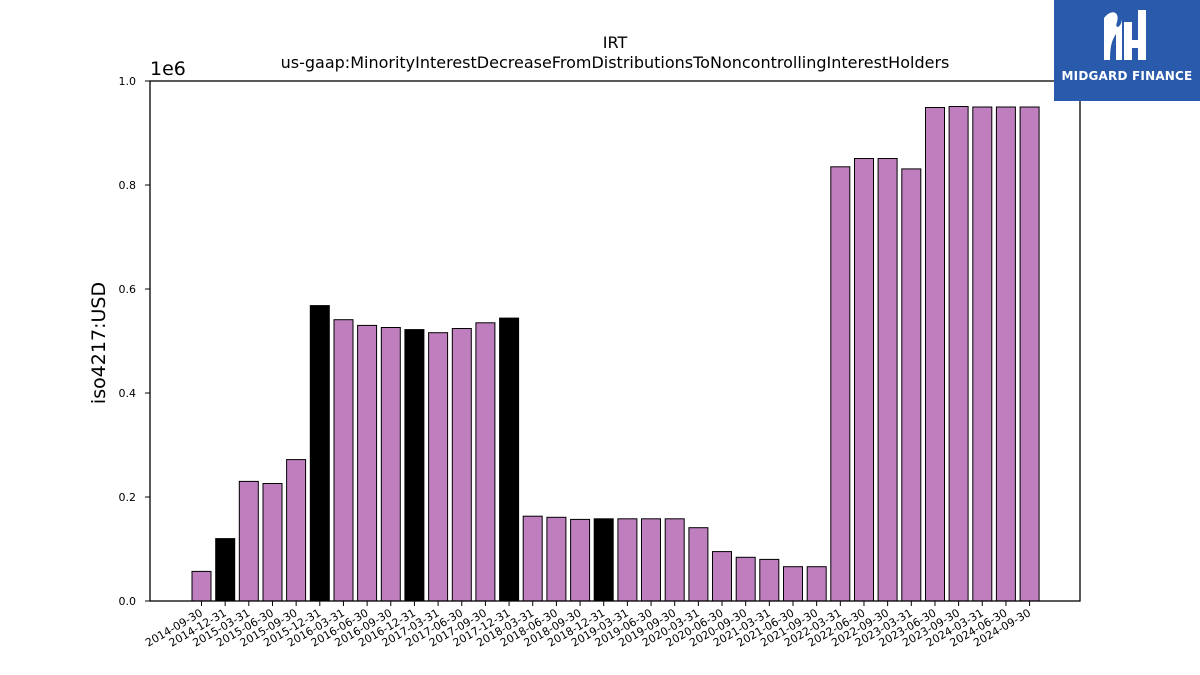 The width and height of the screenshot is (1200, 675). Describe the element at coordinates (128, 601) in the screenshot. I see `y-tick-label: 0.0` at that location.